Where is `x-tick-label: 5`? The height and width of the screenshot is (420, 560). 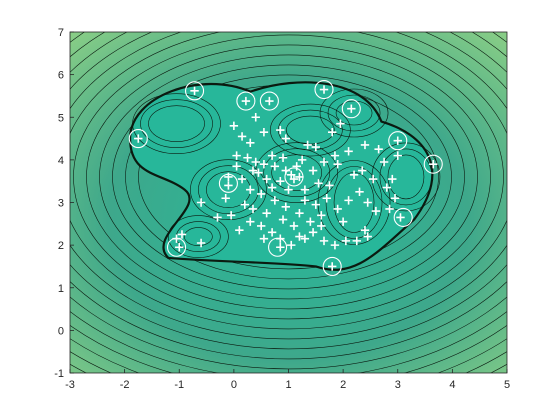
x-tick-label: 5 is located at coordinates (507, 385).